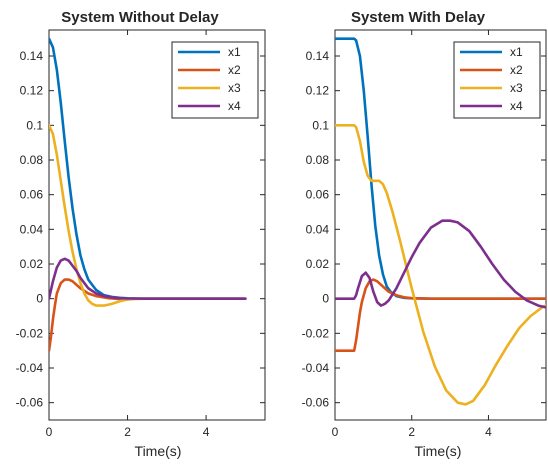  What do you see at coordinates (418, 17) in the screenshot?
I see `chart-title: System With Delay` at bounding box center [418, 17].